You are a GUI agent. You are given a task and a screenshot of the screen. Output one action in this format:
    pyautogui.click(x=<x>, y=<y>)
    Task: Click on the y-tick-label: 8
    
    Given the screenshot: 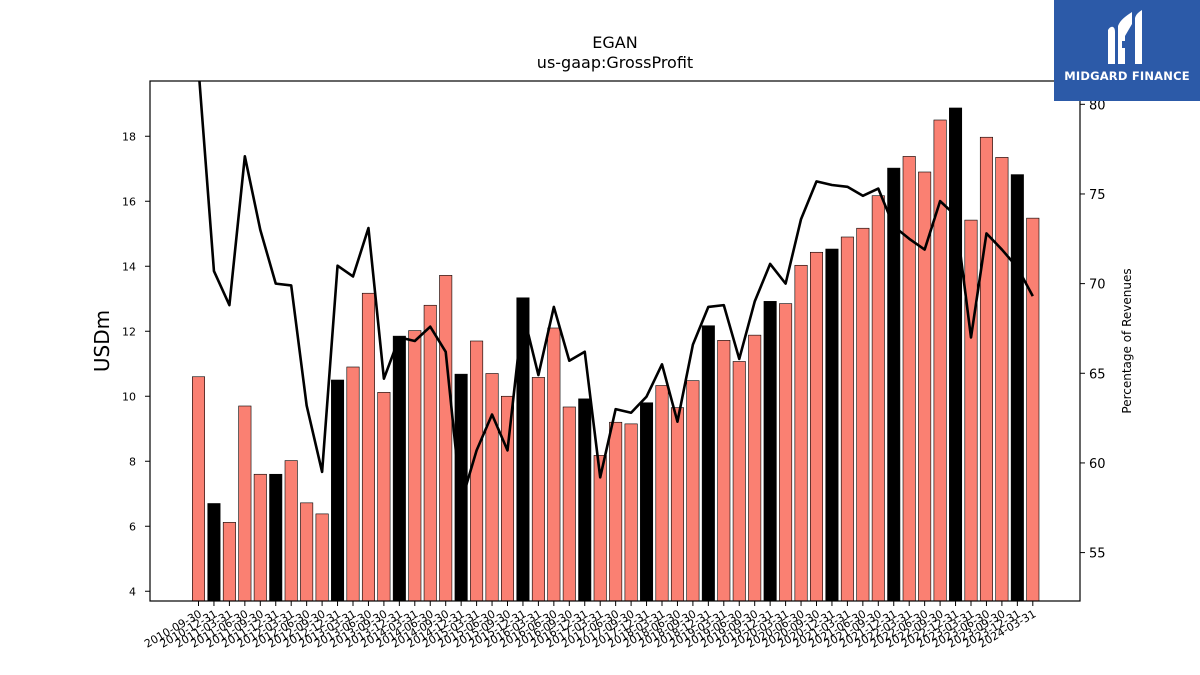 What is the action you would take?
    pyautogui.click(x=132, y=461)
    